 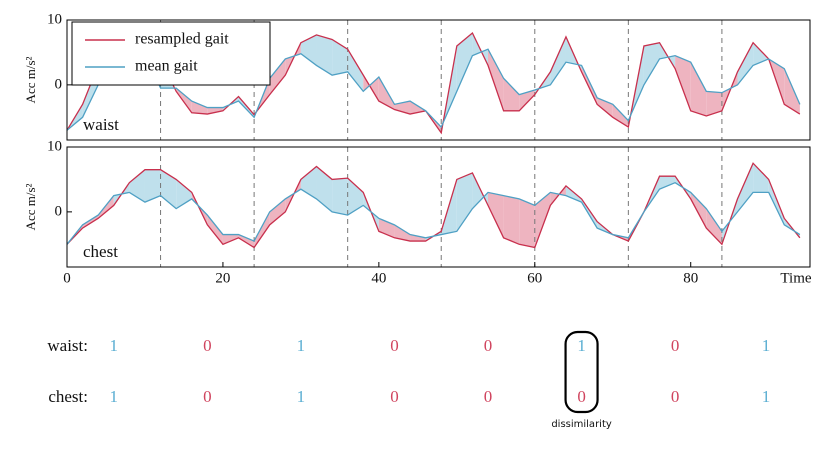 What do you see at coordinates (67, 345) in the screenshot?
I see `row-label: waist:` at bounding box center [67, 345].